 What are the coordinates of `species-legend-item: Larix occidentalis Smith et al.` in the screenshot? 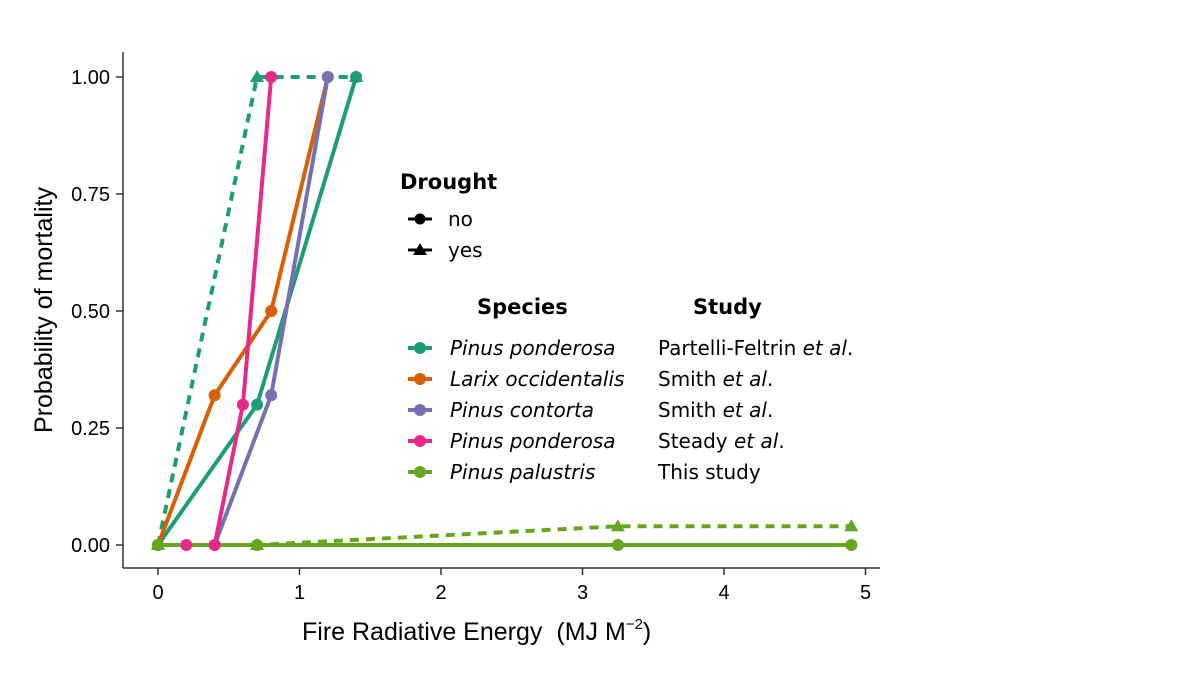 It's located at (590, 379).